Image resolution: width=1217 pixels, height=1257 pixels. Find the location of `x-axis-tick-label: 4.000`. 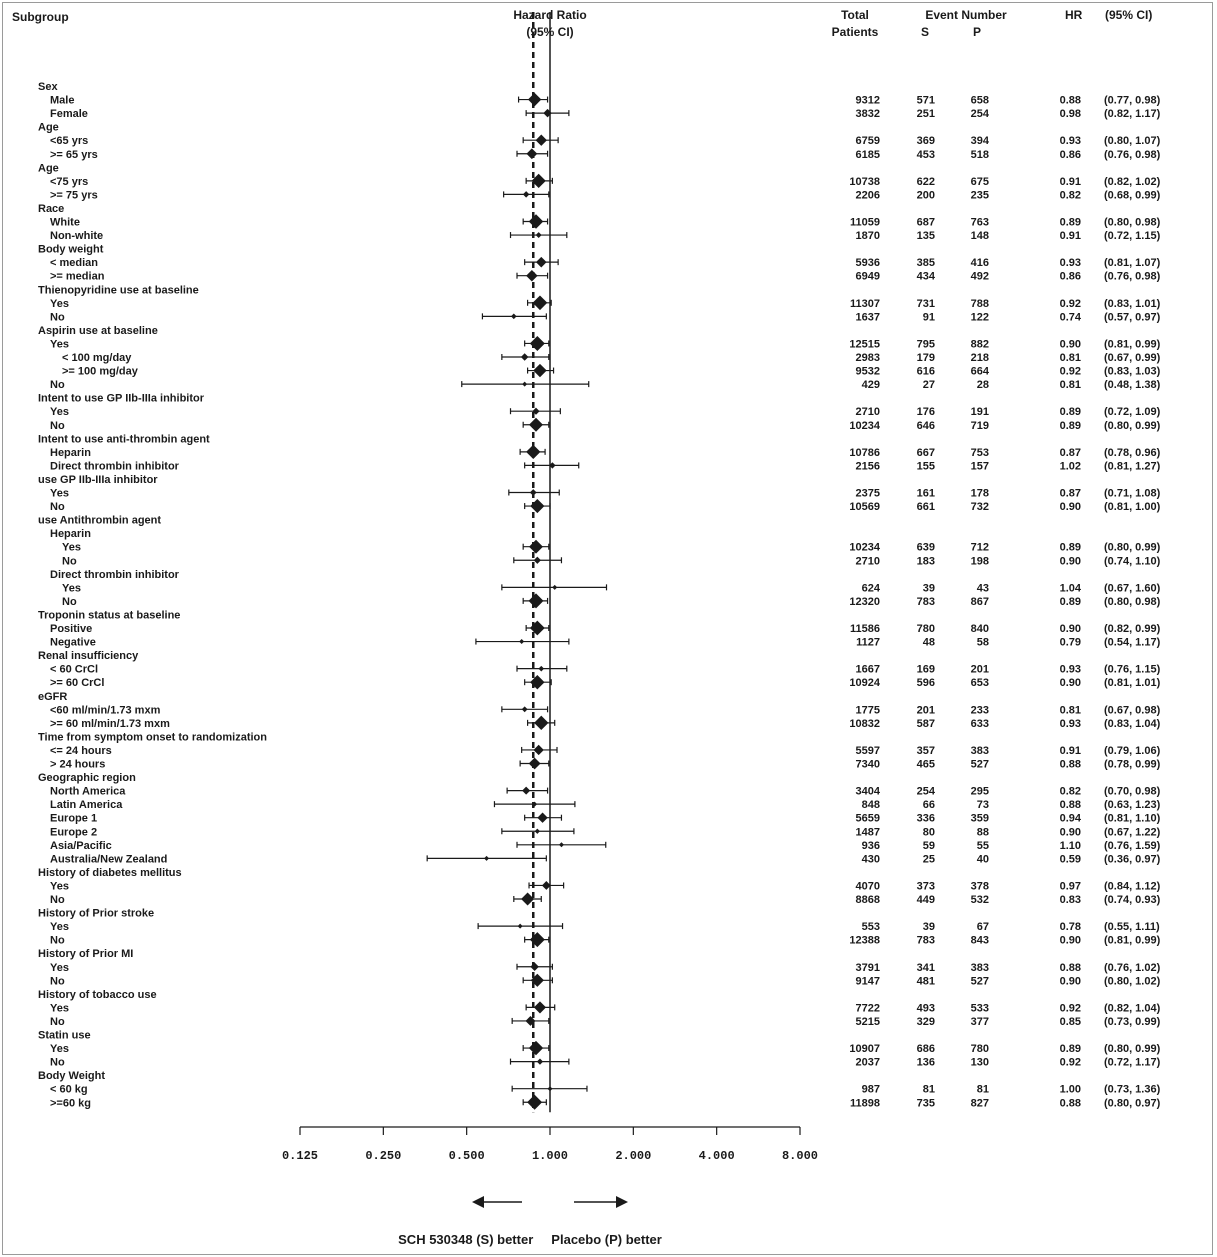

x-axis-tick-label: 4.000 is located at coordinates (717, 1156).